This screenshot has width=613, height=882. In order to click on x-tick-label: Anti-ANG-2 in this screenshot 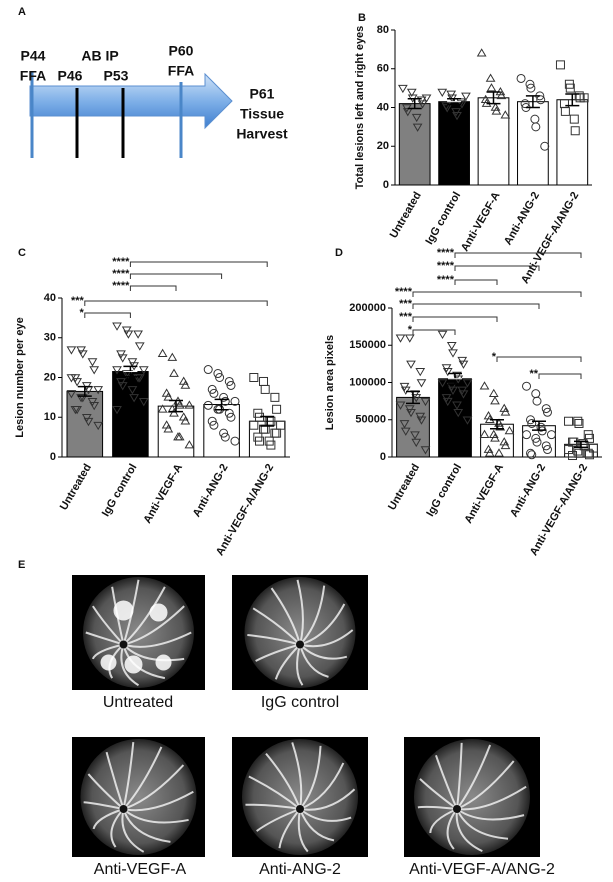, I will do `click(211, 490)`.